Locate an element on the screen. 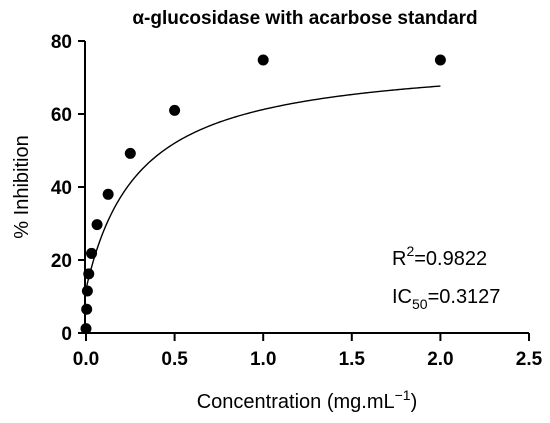  chart-title: α-glucosidase with acarbose standard is located at coordinates (304, 18).